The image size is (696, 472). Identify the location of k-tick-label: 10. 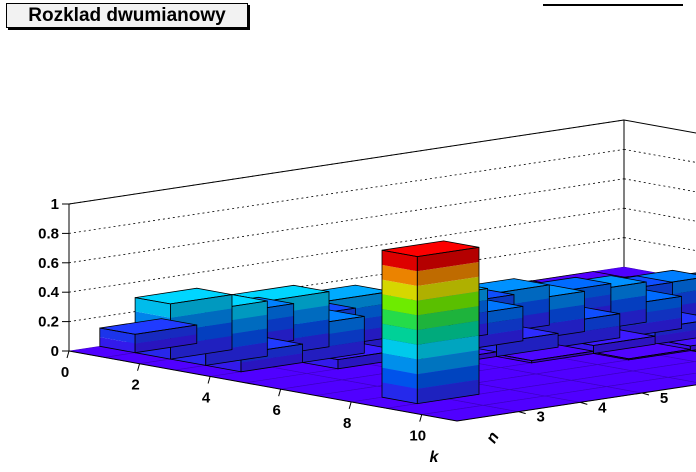
(417, 436).